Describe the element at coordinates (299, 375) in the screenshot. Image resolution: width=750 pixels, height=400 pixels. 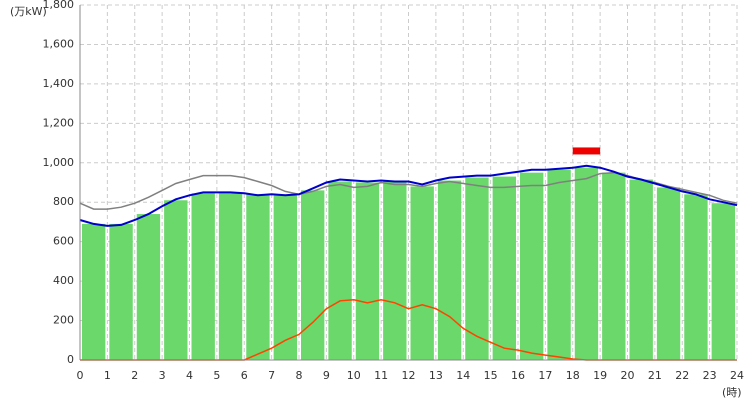
I see `x-tick-label: 8` at that location.